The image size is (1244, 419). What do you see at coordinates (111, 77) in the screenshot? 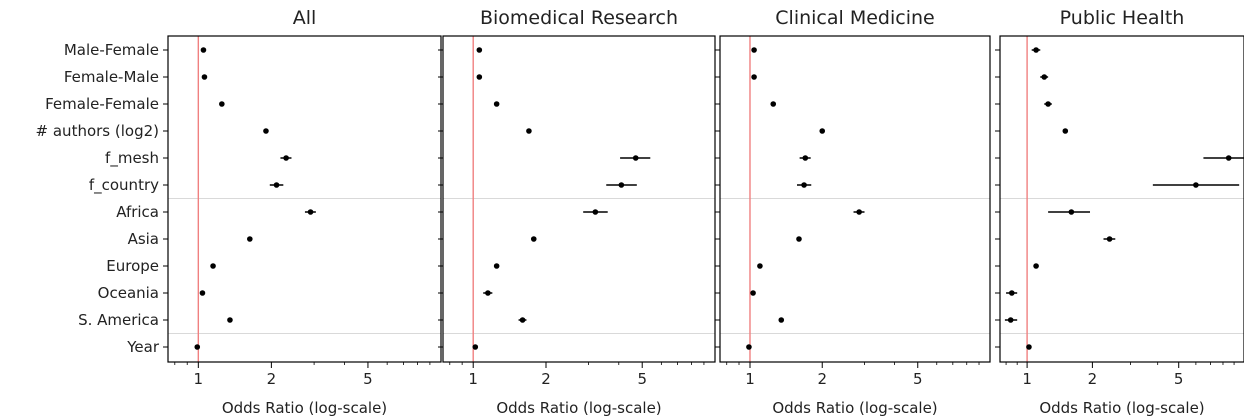
I see `y-tick-label: Female-Male` at bounding box center [111, 77].